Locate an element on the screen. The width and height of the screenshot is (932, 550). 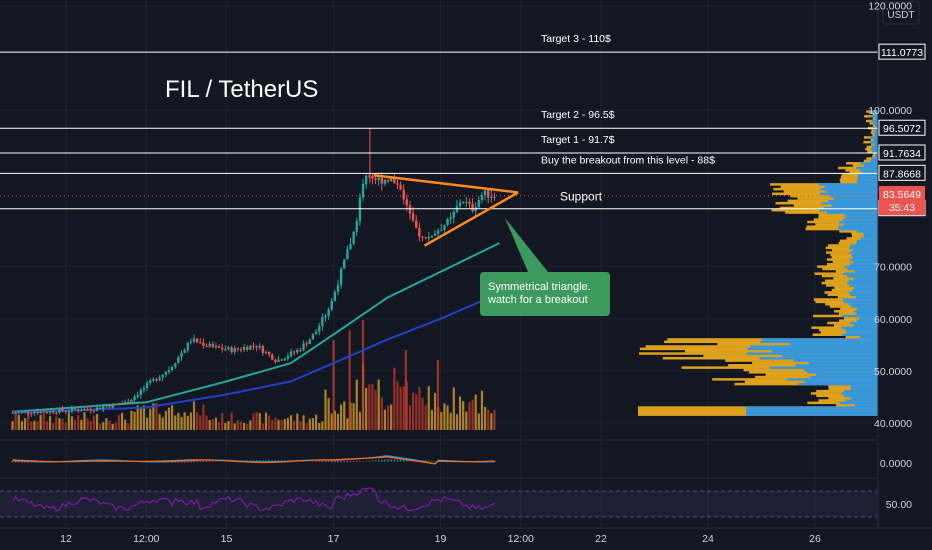
macd-pane is located at coordinates (439, 452).